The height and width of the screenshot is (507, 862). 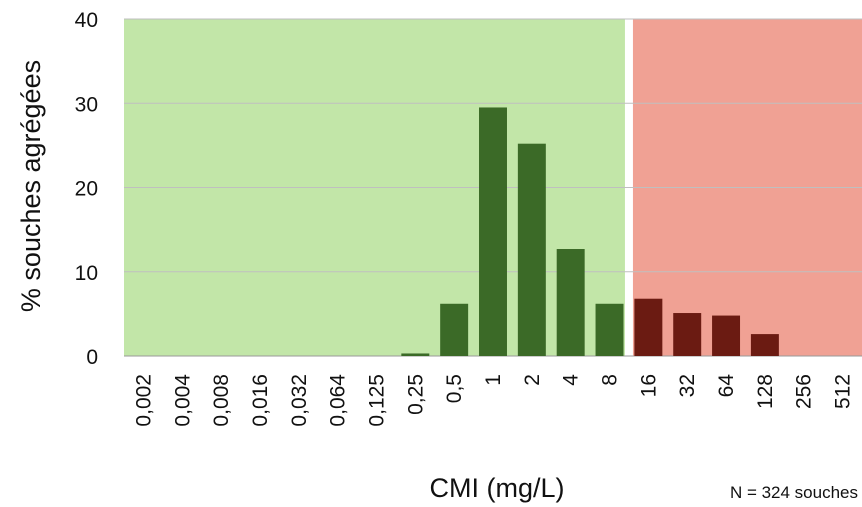 I want to click on x-tick-label: 0,5, so click(x=454, y=388).